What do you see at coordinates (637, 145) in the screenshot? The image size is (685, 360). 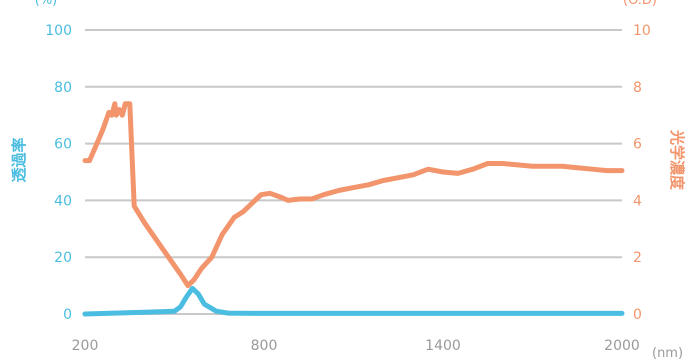 I see `right-tick-label: 6` at bounding box center [637, 145].